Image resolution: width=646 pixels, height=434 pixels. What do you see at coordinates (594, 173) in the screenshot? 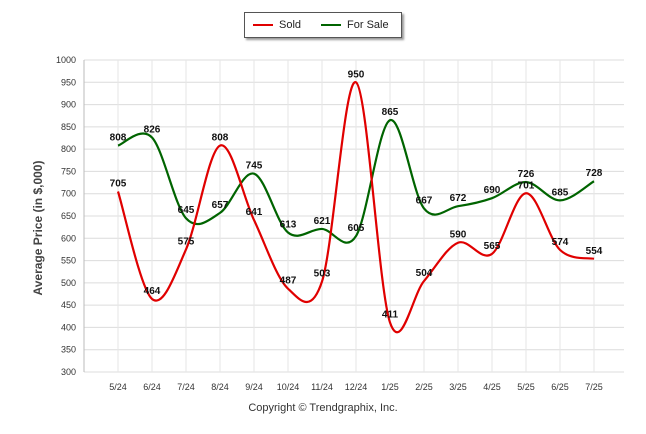
I see `data-label-for-sale: 728` at bounding box center [594, 173].